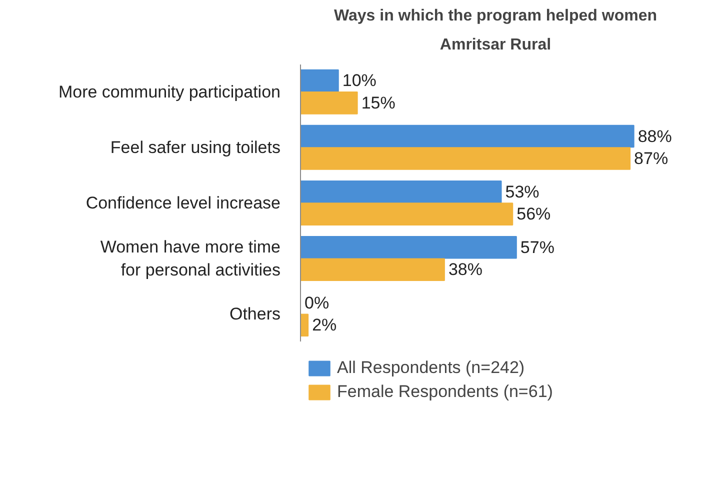 The width and height of the screenshot is (710, 497). What do you see at coordinates (183, 202) in the screenshot?
I see `y-tick-label: Confidence level increase` at bounding box center [183, 202].